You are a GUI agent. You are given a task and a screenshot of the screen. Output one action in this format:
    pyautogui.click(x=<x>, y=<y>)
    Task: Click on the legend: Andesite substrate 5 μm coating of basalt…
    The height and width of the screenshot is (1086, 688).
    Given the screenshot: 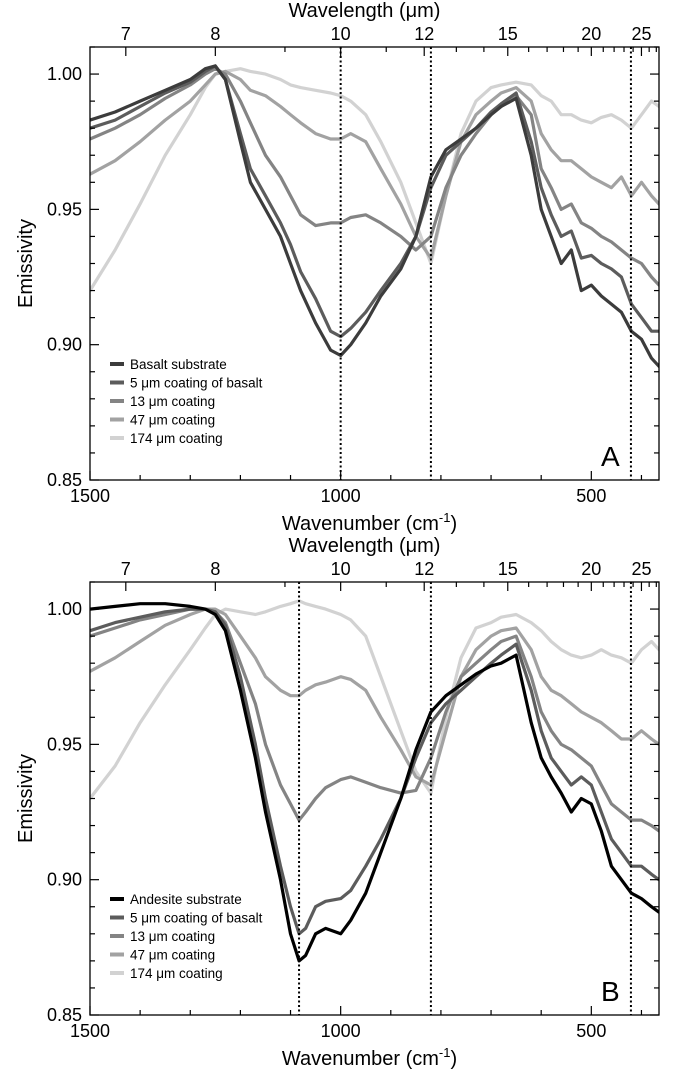 What is the action you would take?
    pyautogui.click(x=186, y=936)
    